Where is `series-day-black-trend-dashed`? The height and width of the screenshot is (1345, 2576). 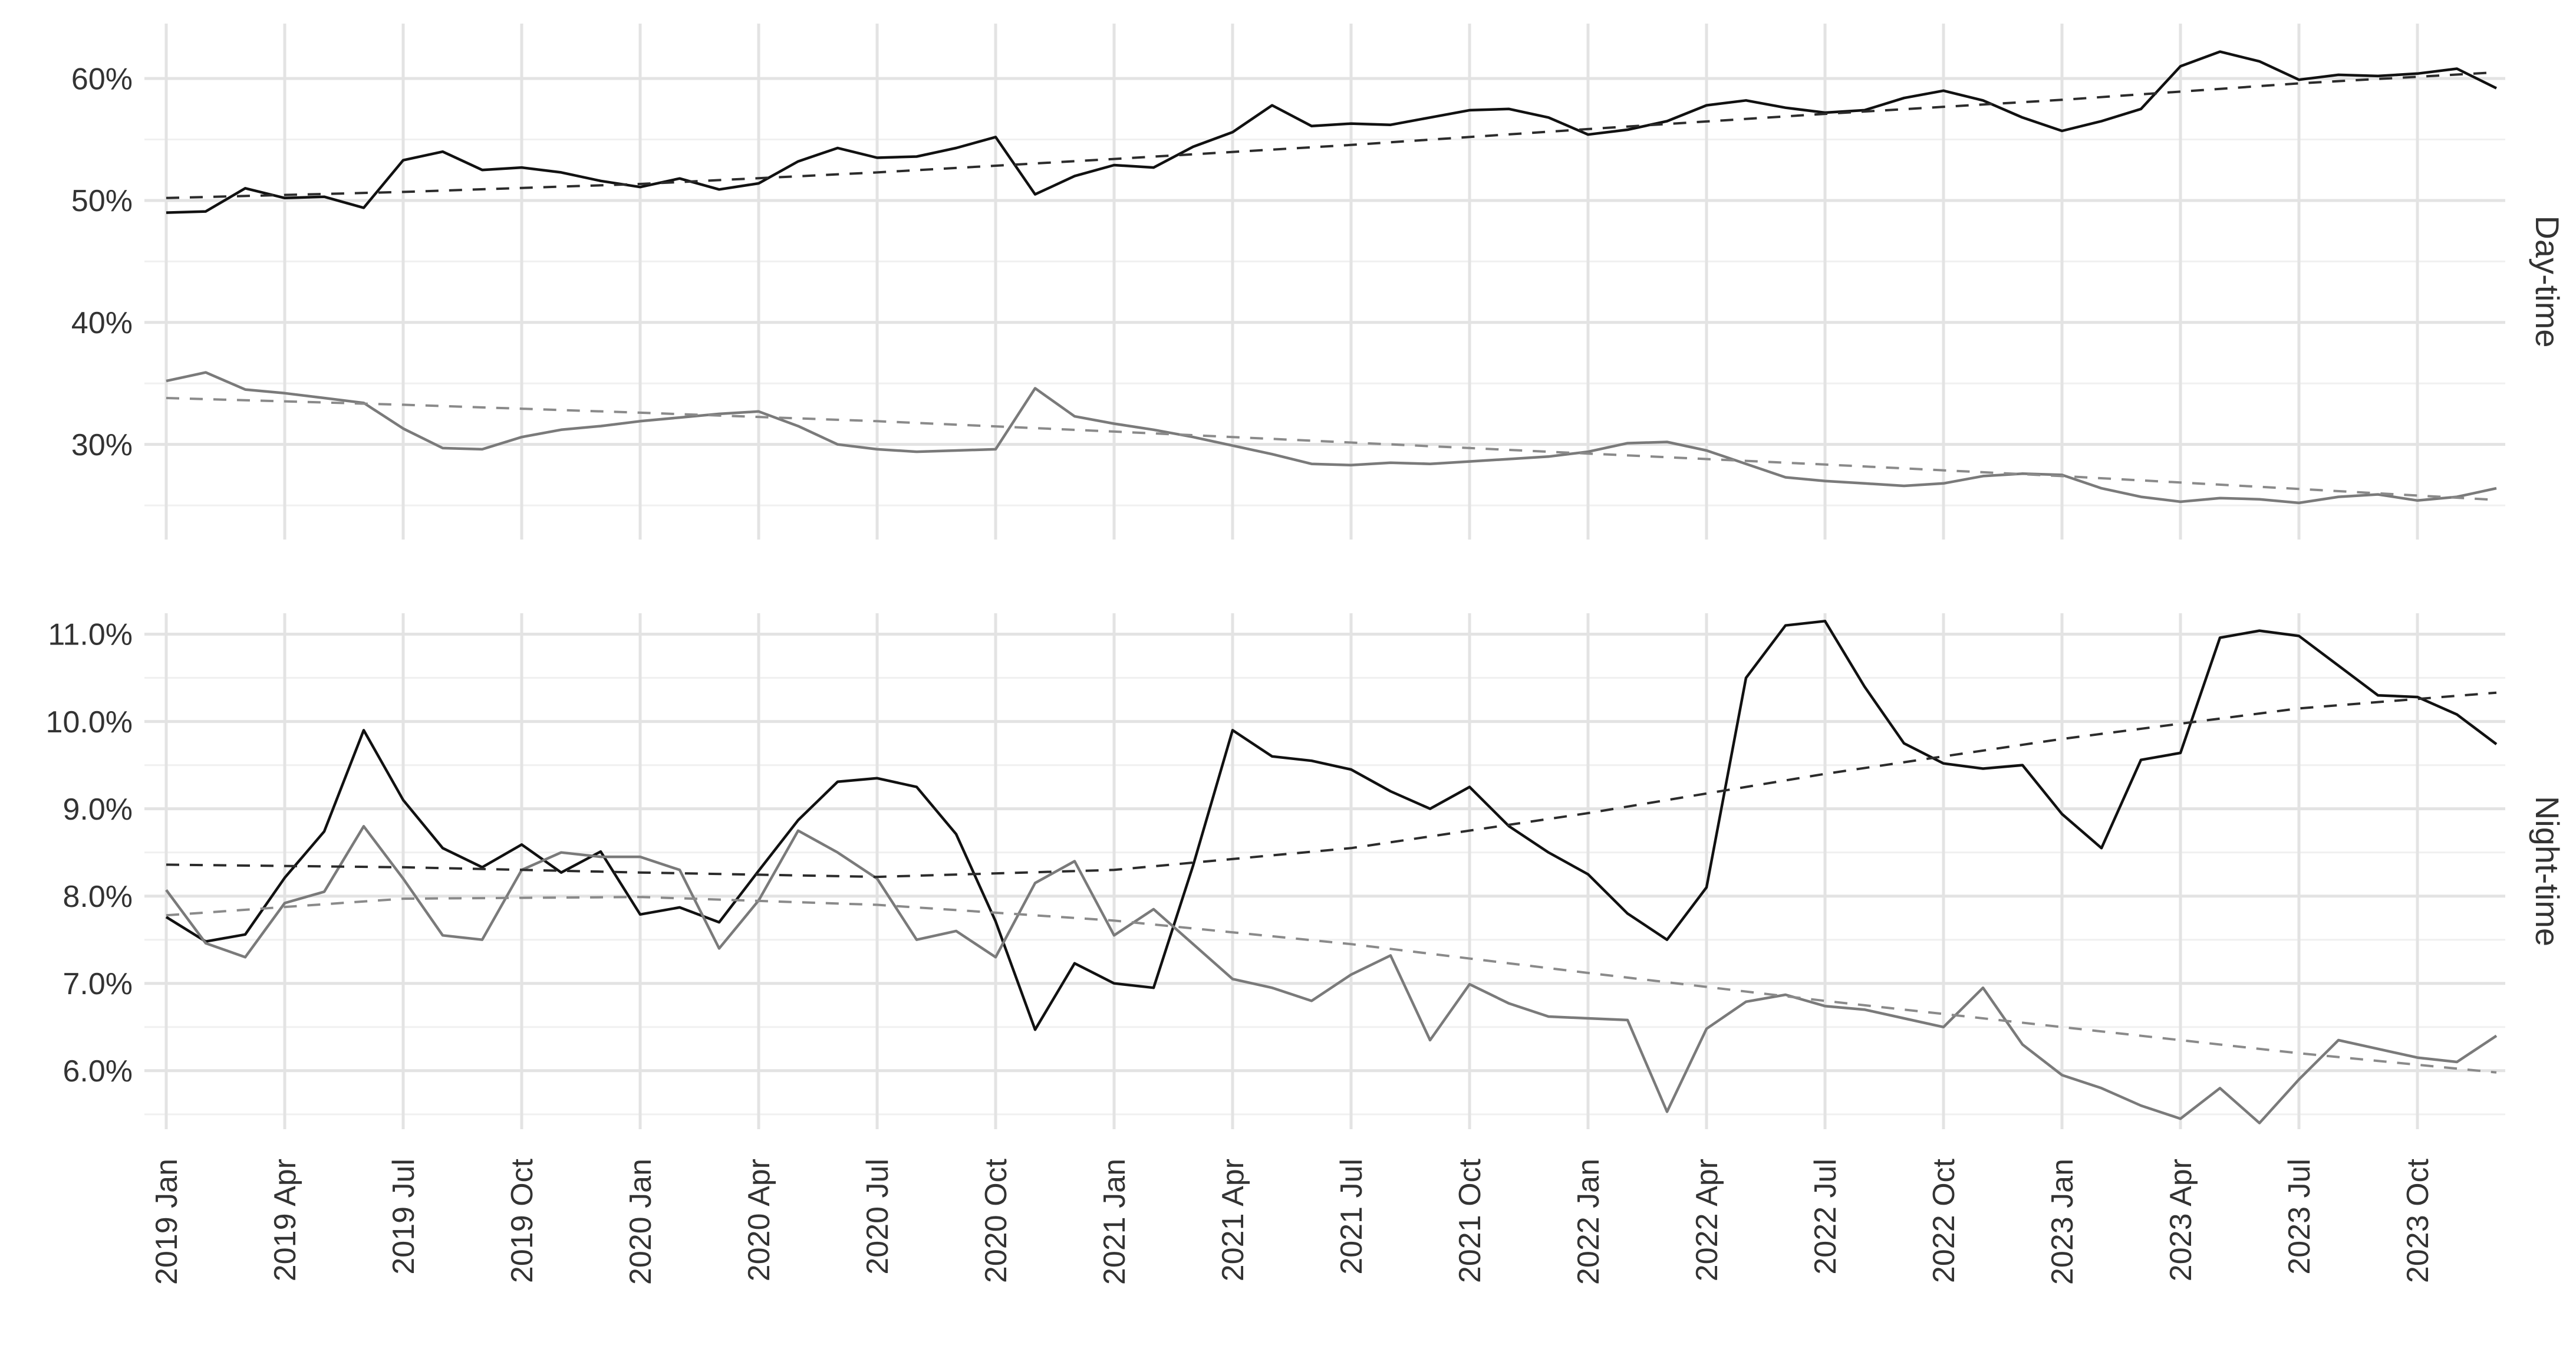
series-day-black-trend-dashed is located at coordinates (1331, 135).